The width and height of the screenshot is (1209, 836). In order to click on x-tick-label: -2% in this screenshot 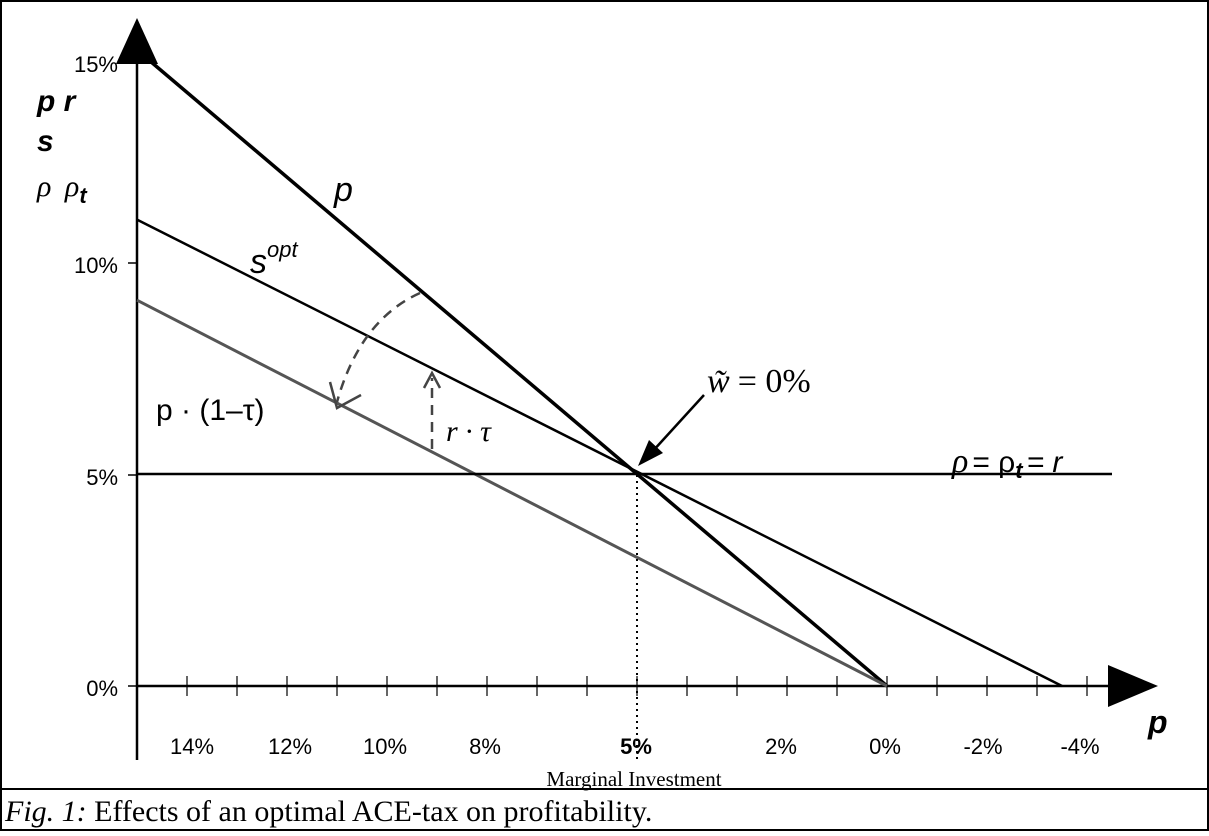, I will do `click(982, 746)`.